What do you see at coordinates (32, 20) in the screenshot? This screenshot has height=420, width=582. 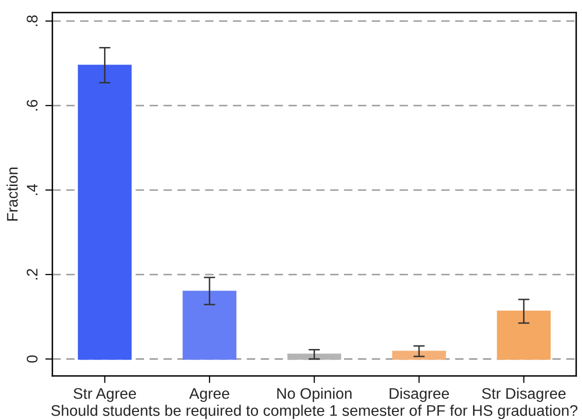 I see `y-tick-label: .8` at bounding box center [32, 20].